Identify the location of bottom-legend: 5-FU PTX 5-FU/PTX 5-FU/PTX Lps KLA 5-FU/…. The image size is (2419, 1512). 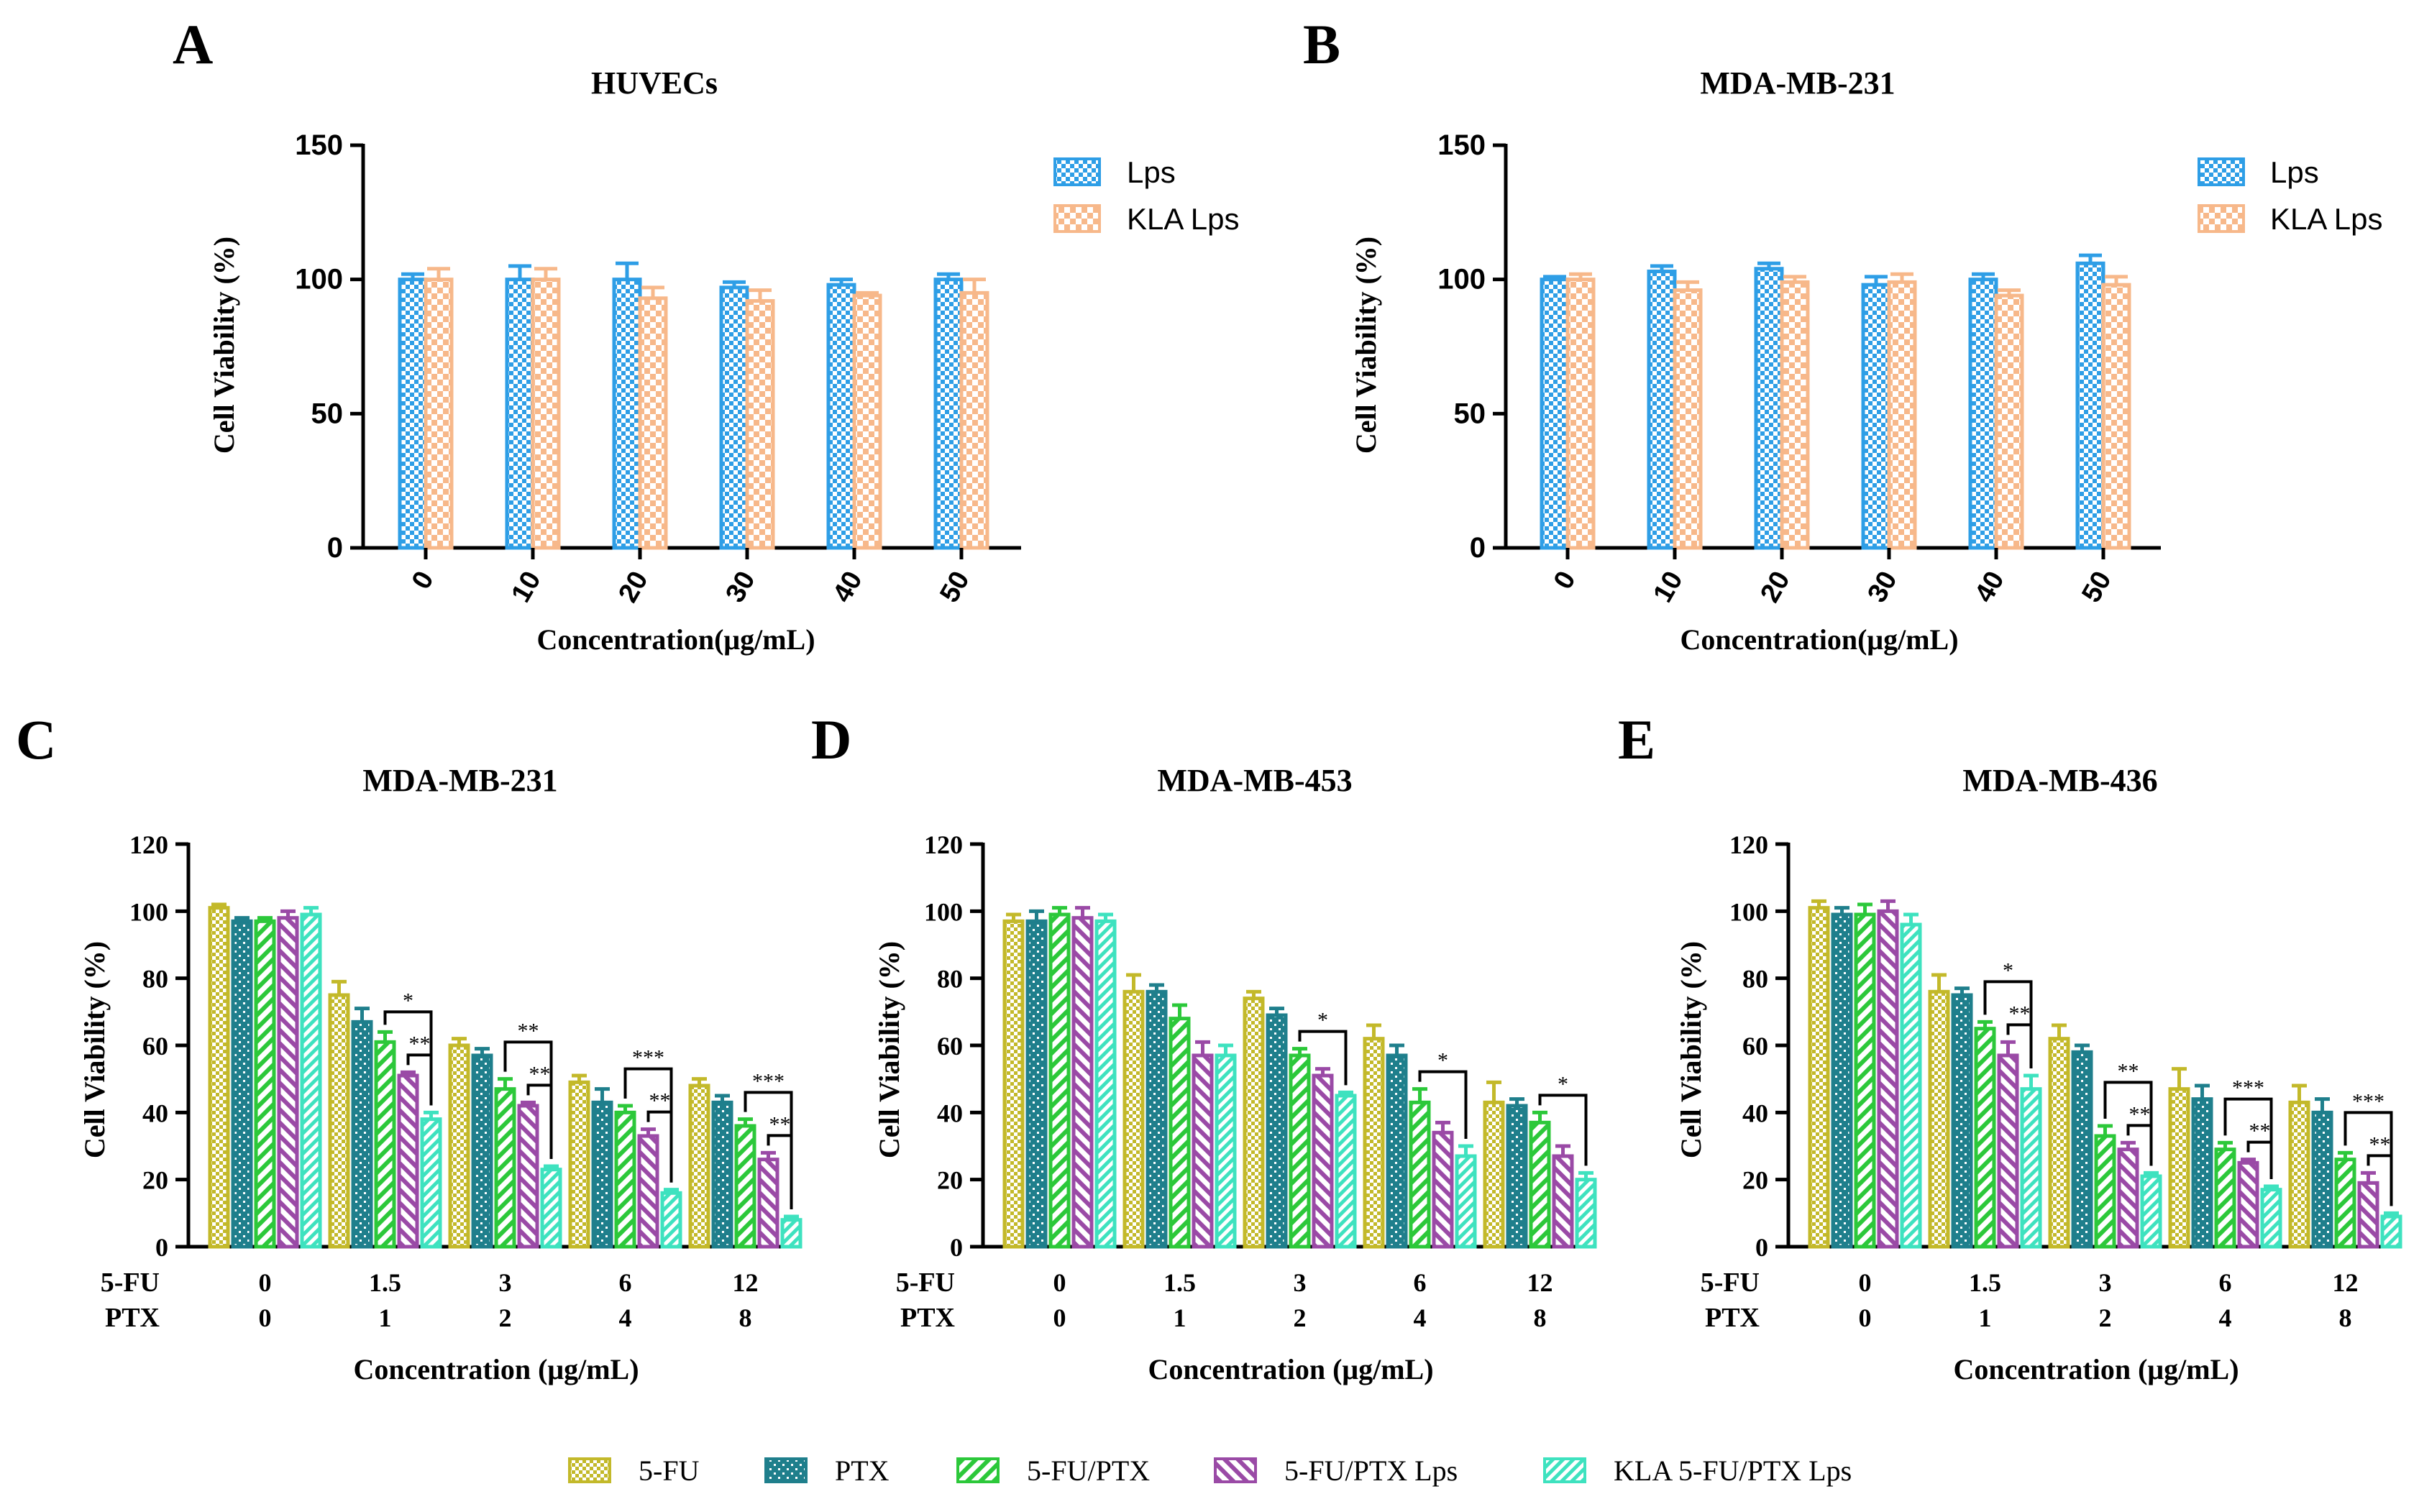
(1210, 1470).